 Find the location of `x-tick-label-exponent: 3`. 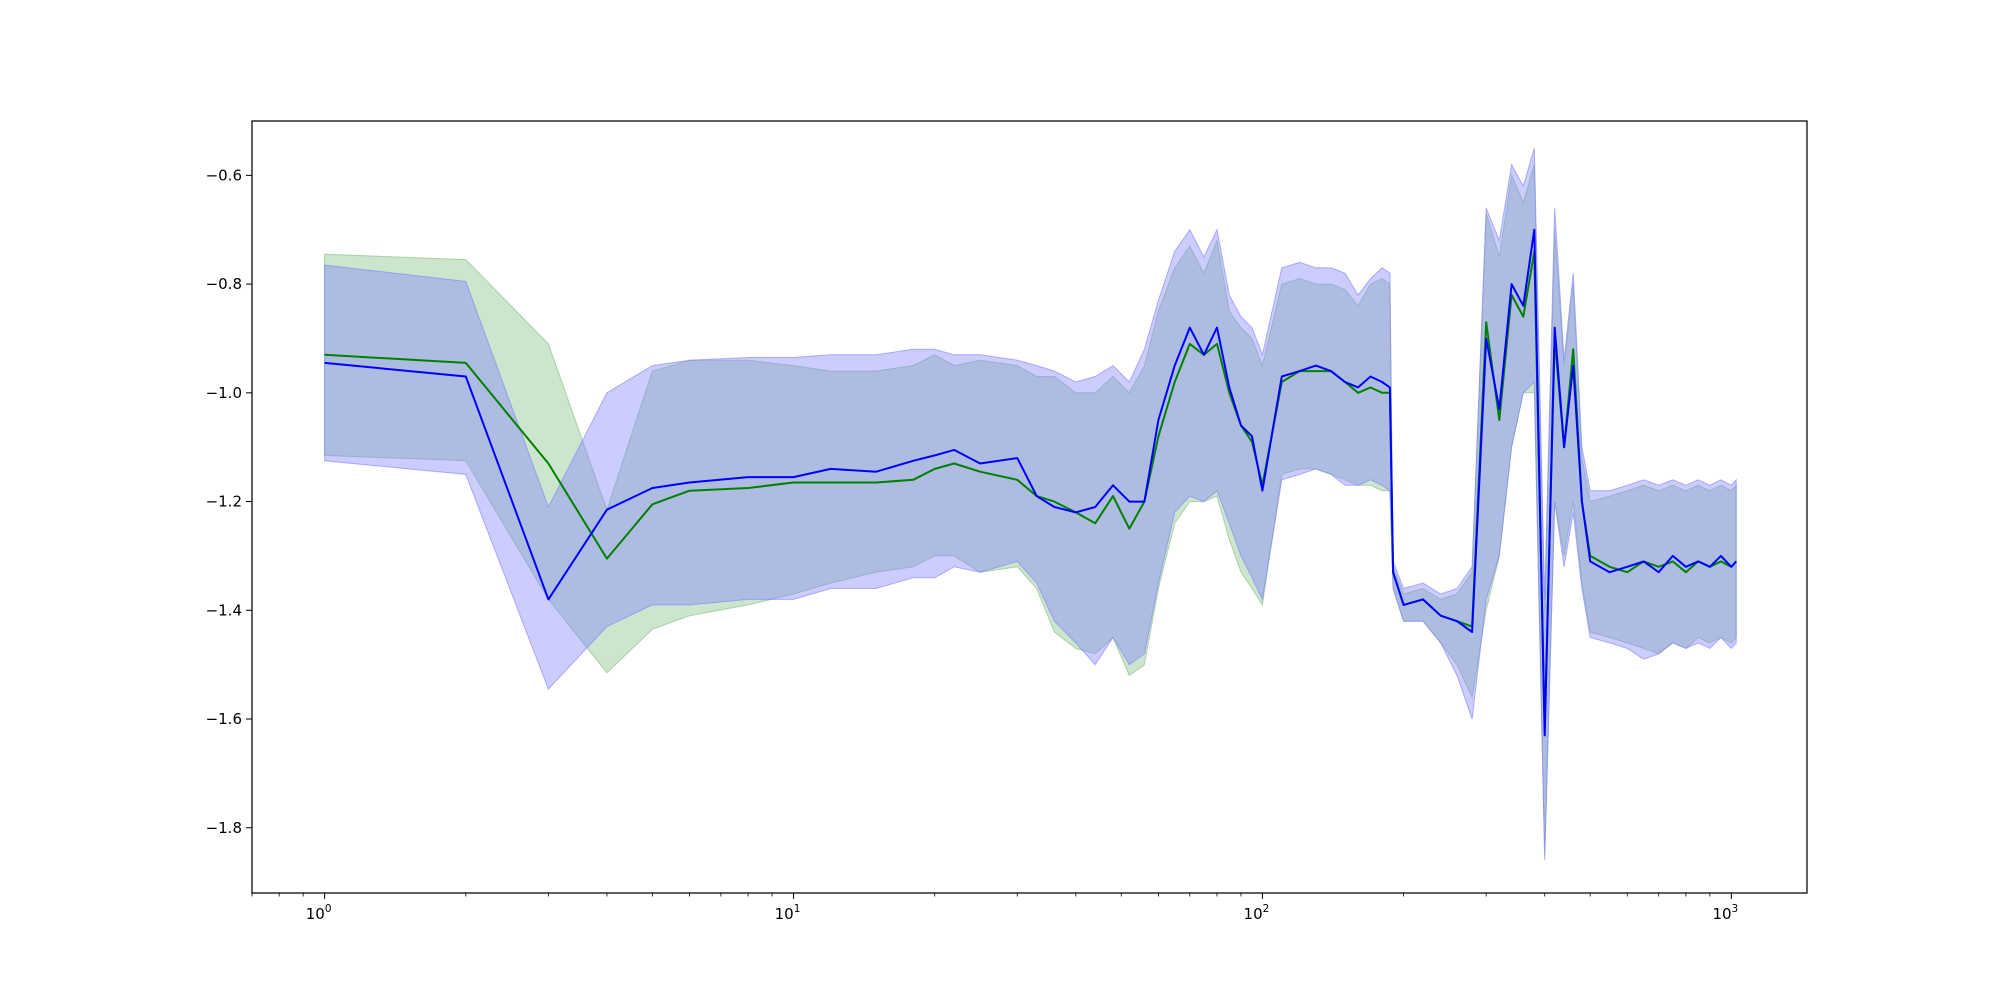

x-tick-label-exponent: 3 is located at coordinates (1735, 909).